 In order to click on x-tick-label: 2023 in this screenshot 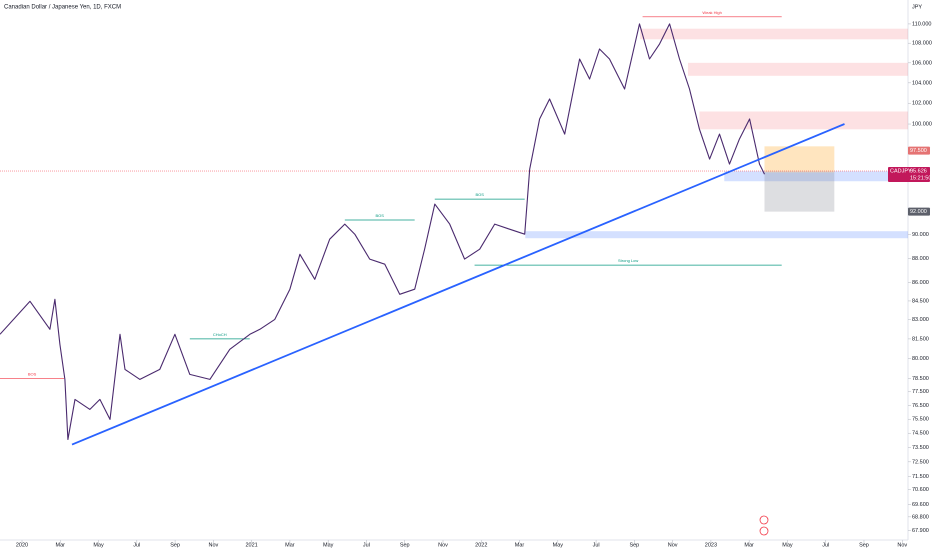, I will do `click(711, 545)`.